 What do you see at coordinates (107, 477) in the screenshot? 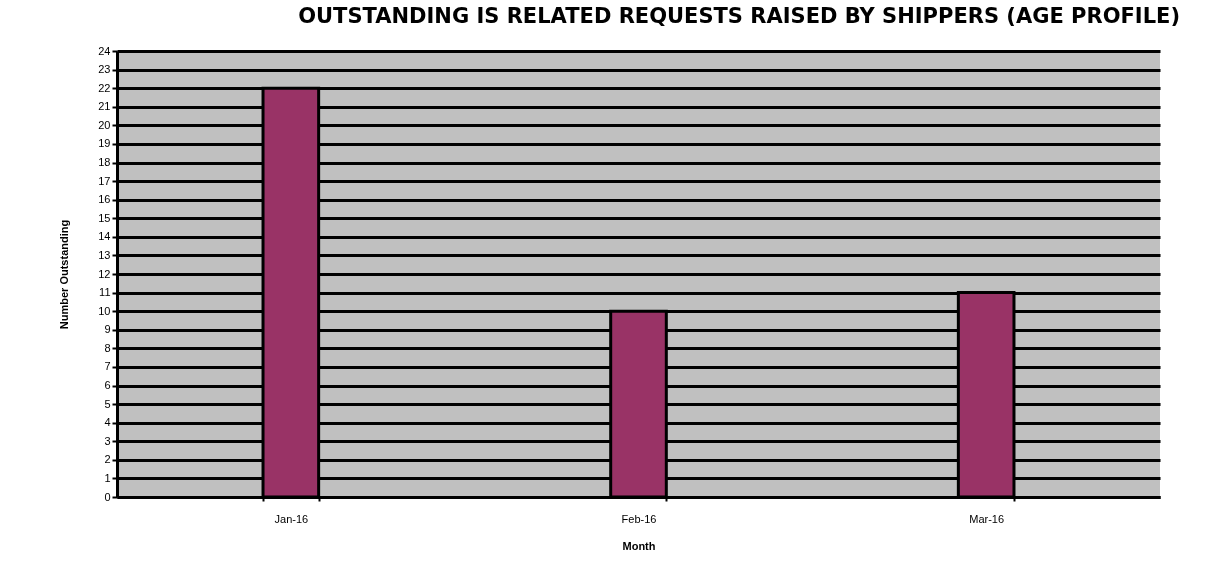
I see `y-tick-label: 1` at bounding box center [107, 477].